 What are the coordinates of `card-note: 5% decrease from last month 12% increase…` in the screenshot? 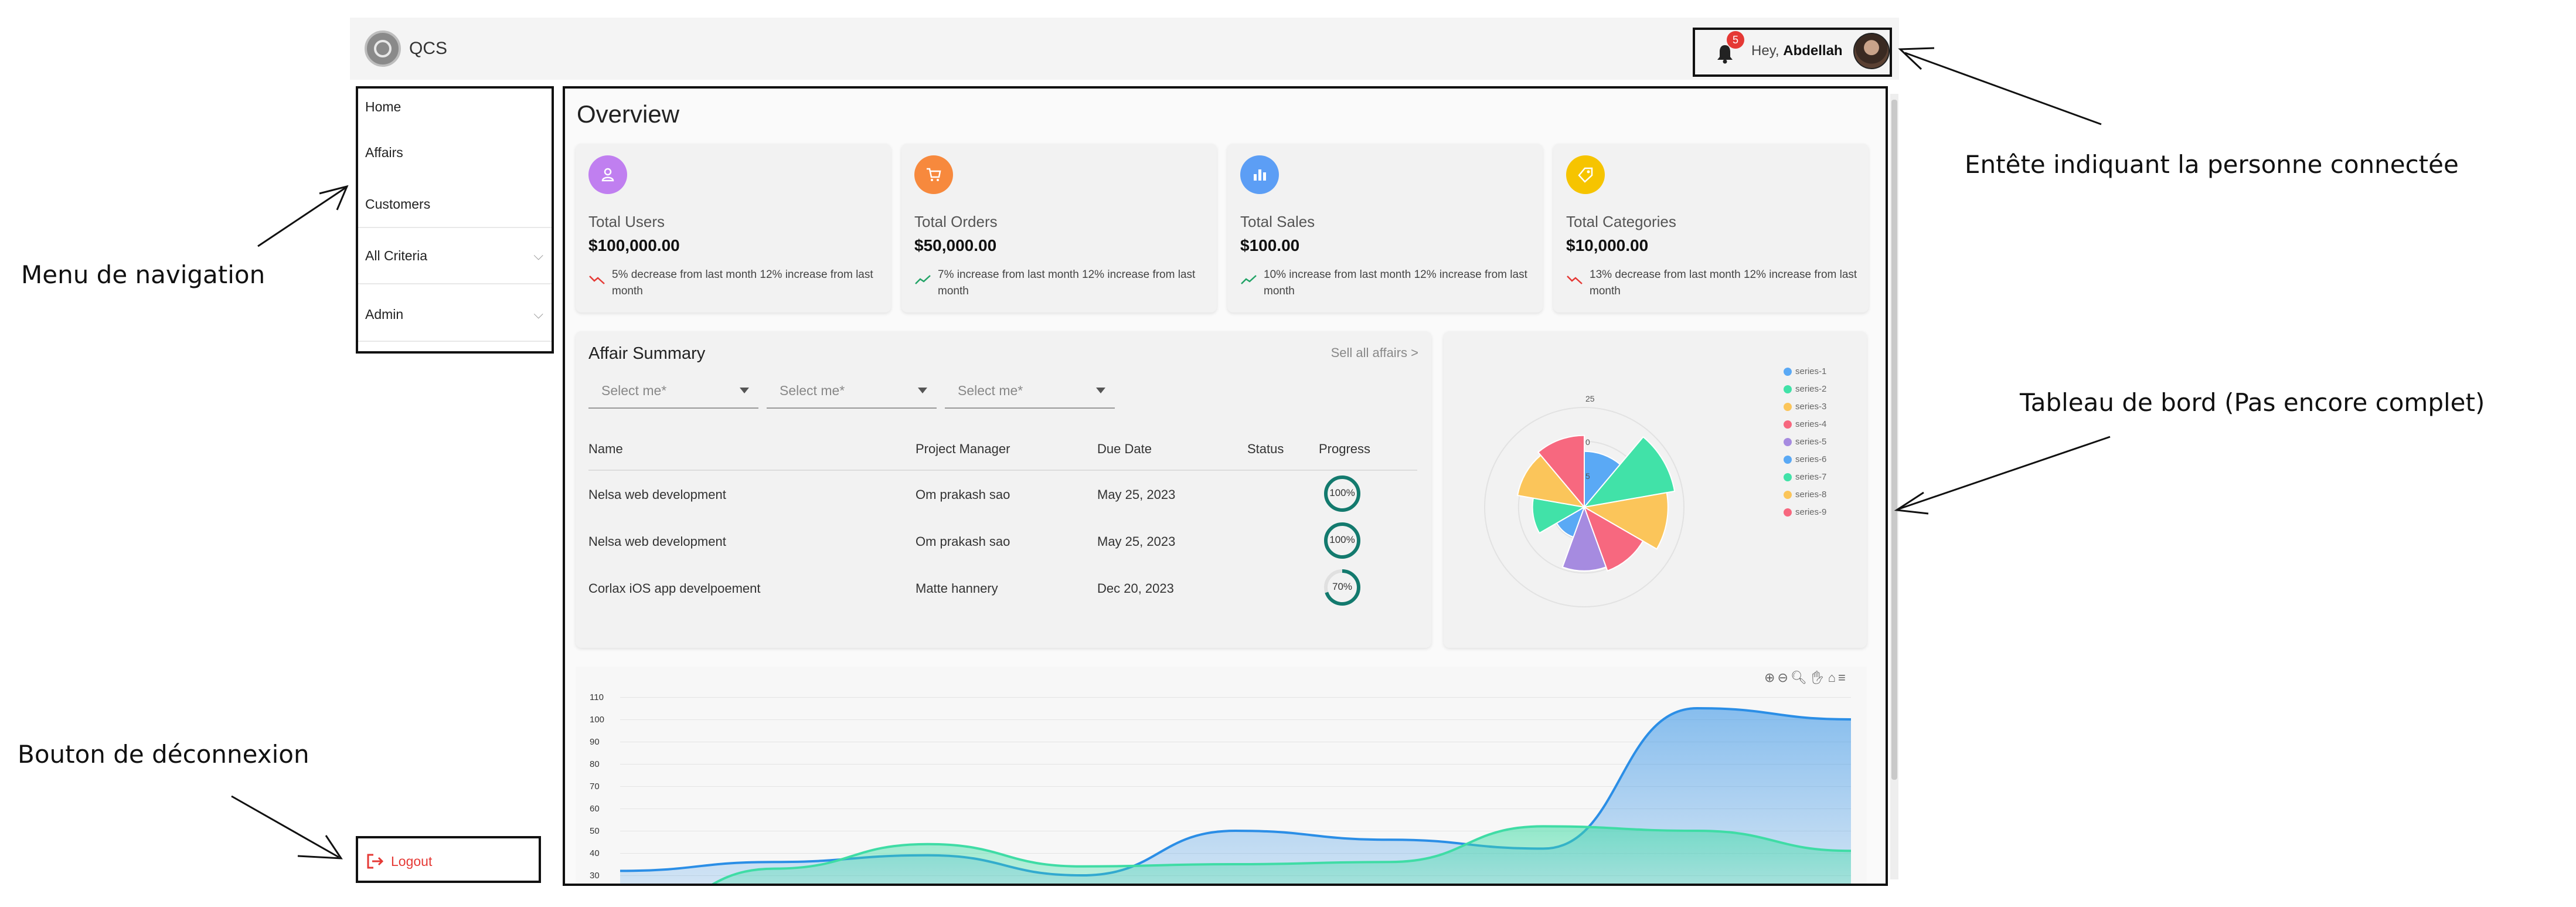 It's located at (742, 283).